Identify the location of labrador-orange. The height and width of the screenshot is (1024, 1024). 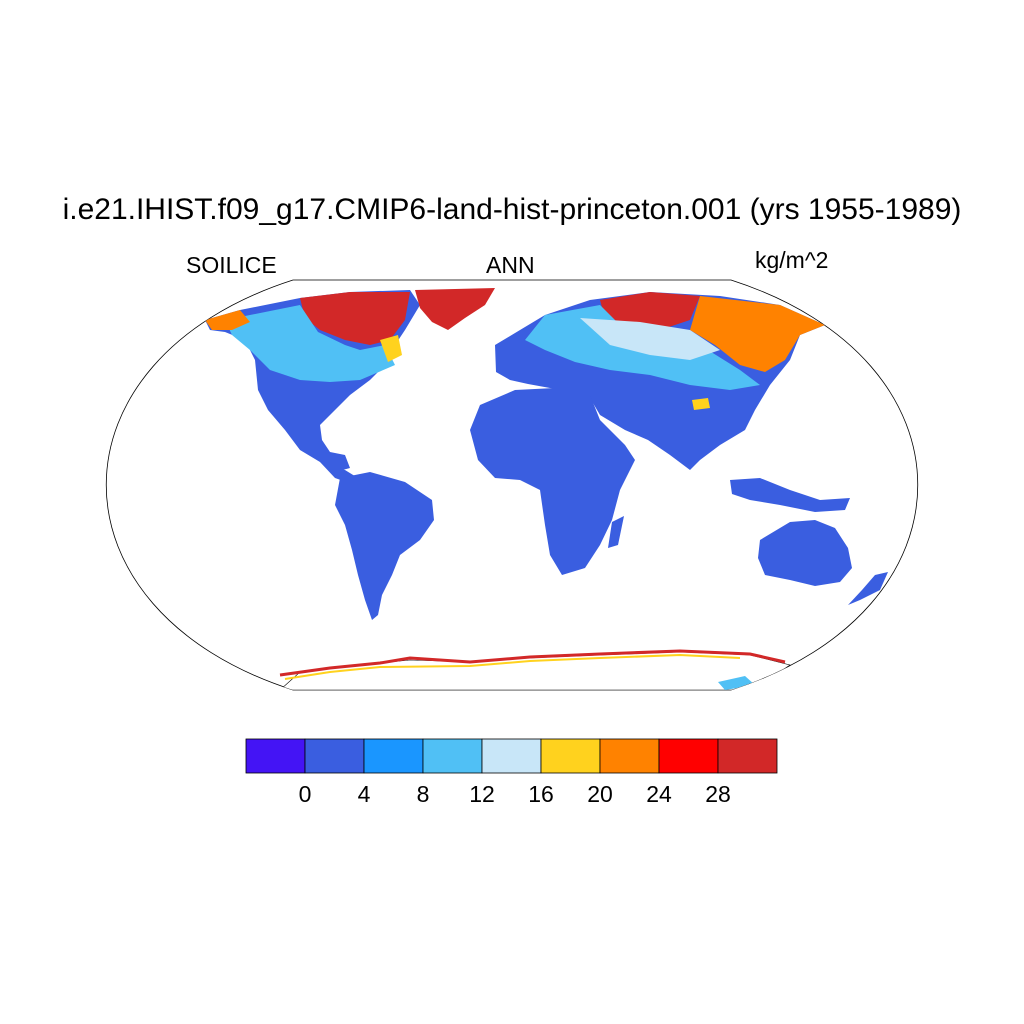
(391, 348).